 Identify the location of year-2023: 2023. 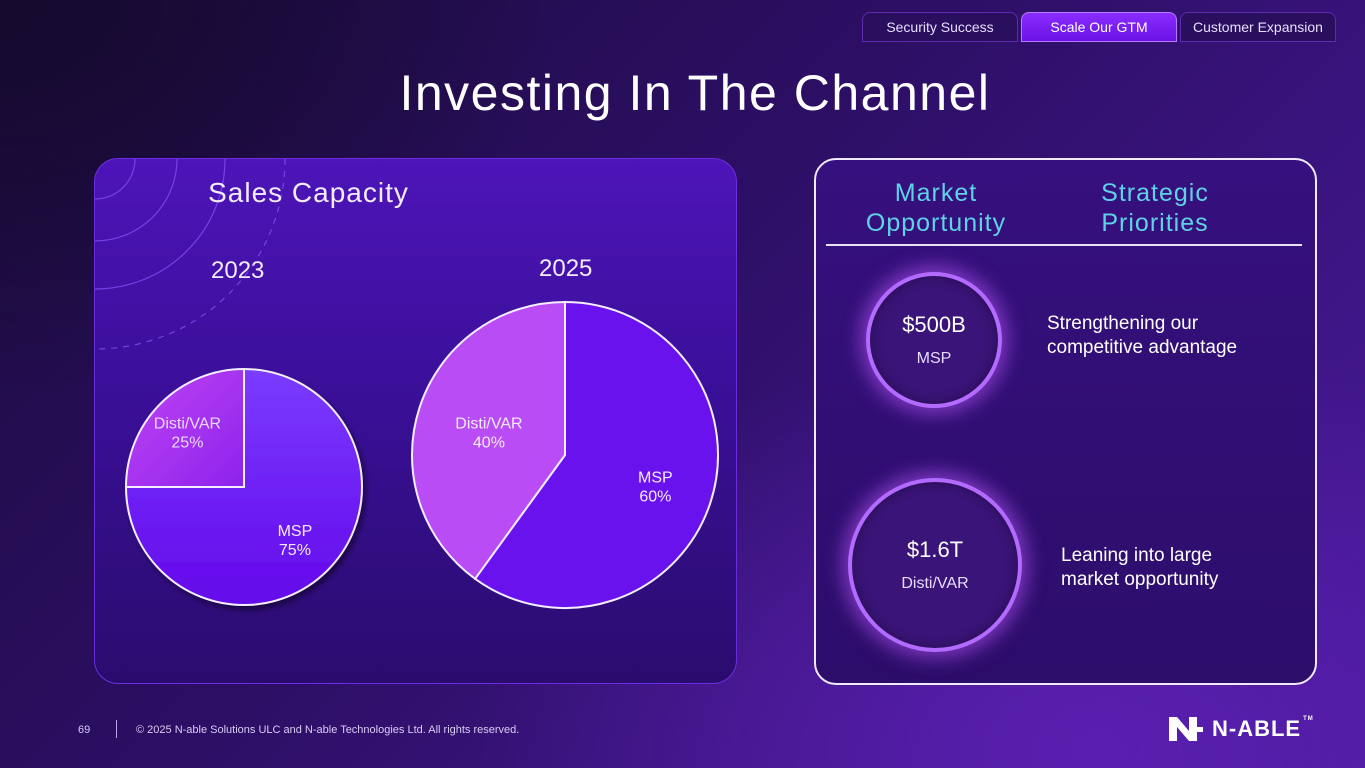
(238, 270).